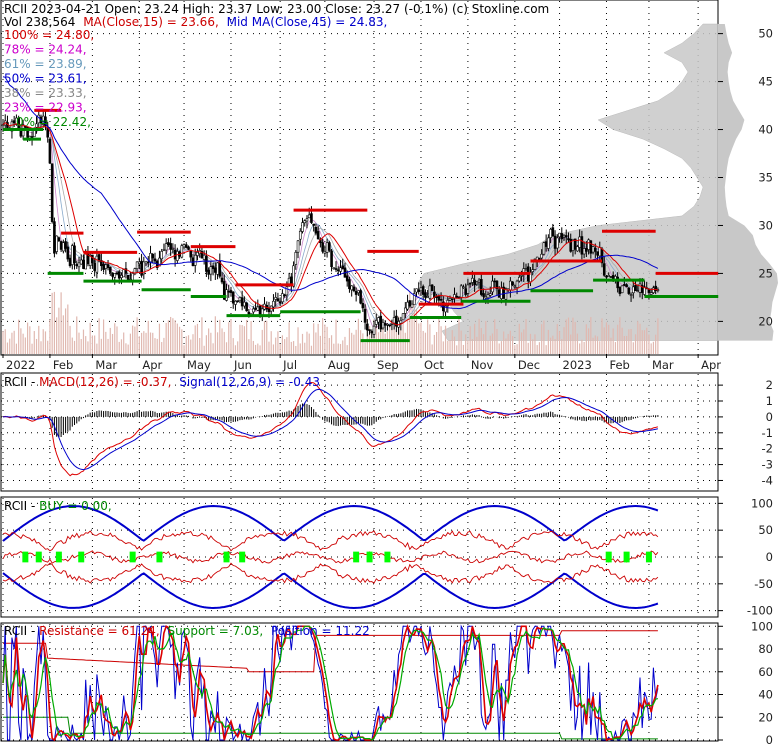  What do you see at coordinates (320, 631) in the screenshot?
I see `position-value: Position = 11.22` at bounding box center [320, 631].